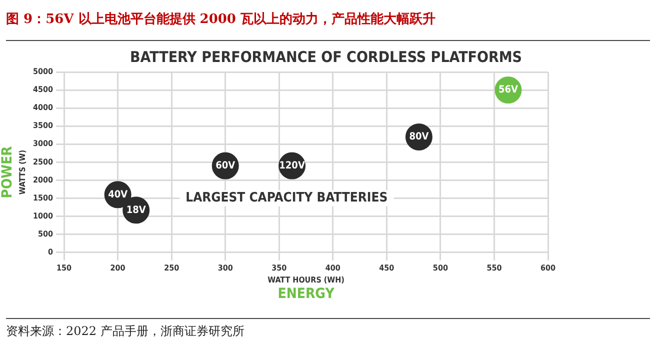  Describe the element at coordinates (328, 329) in the screenshot. I see `text: 资料来源：2022 产品手册，浙商证券研究所` at that location.